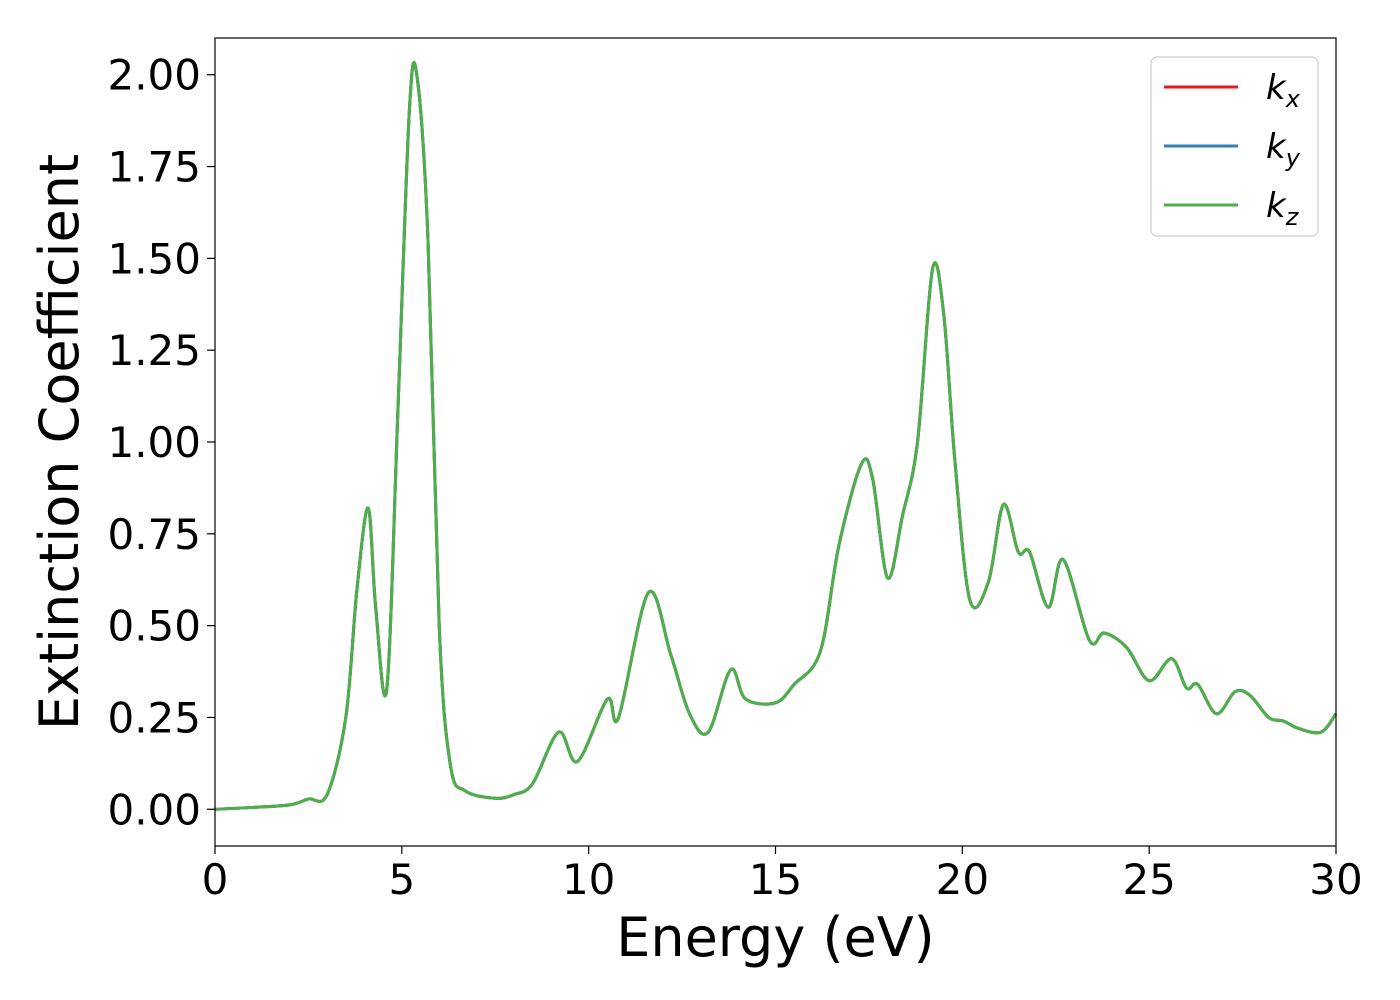  I want to click on y-tick-label: 0.50, so click(154, 626).